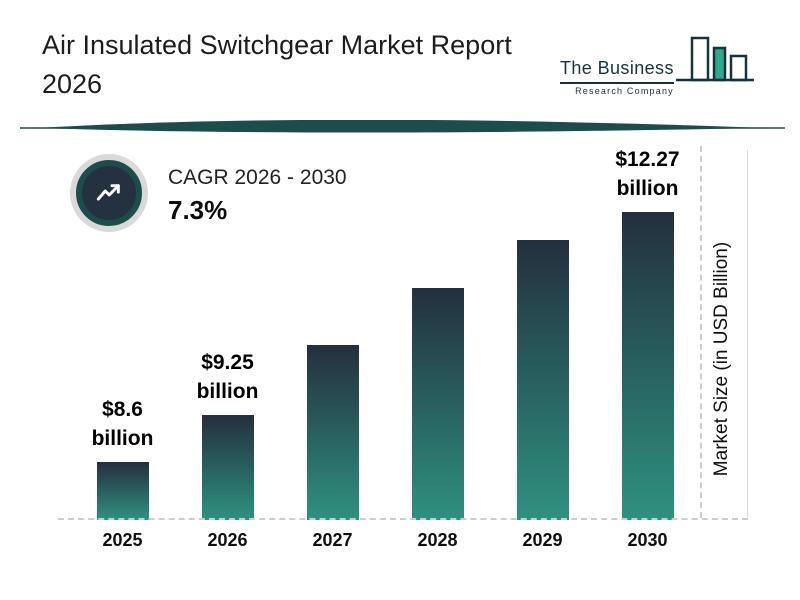 The image size is (800, 600). I want to click on bar-group-2029, so click(542, 330).